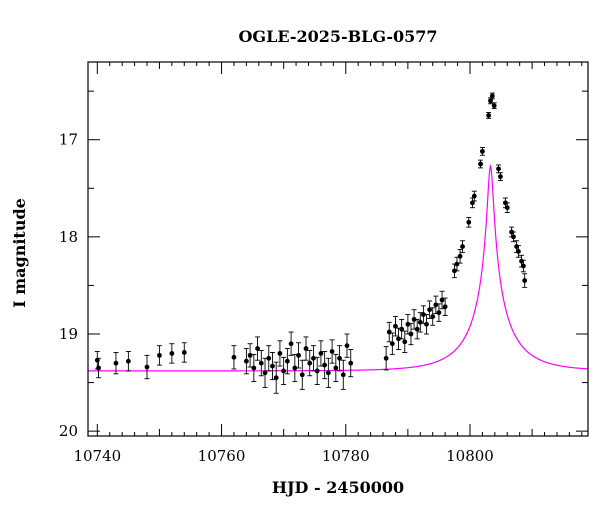 Image resolution: width=600 pixels, height=512 pixels. I want to click on x-tick-label: 10740, so click(97, 456).